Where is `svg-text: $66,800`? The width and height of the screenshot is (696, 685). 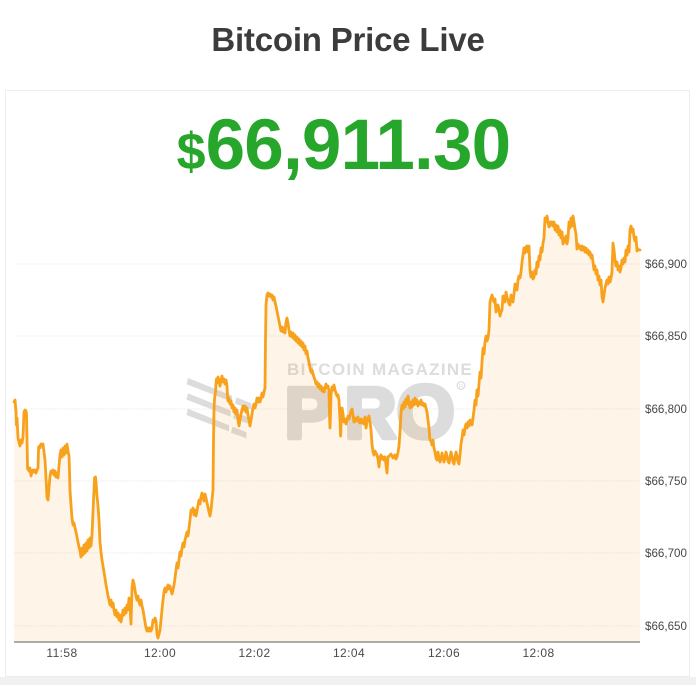 svg-text: $66,800 is located at coordinates (666, 409).